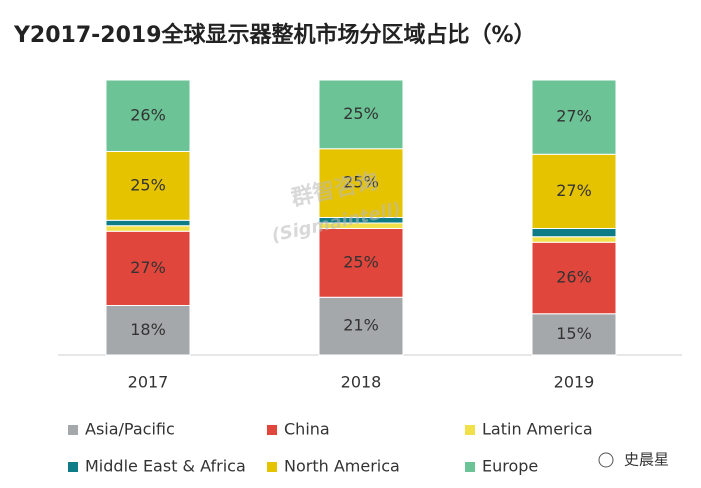 This screenshot has height=488, width=701. I want to click on x-tick-label: 2019, so click(574, 382).